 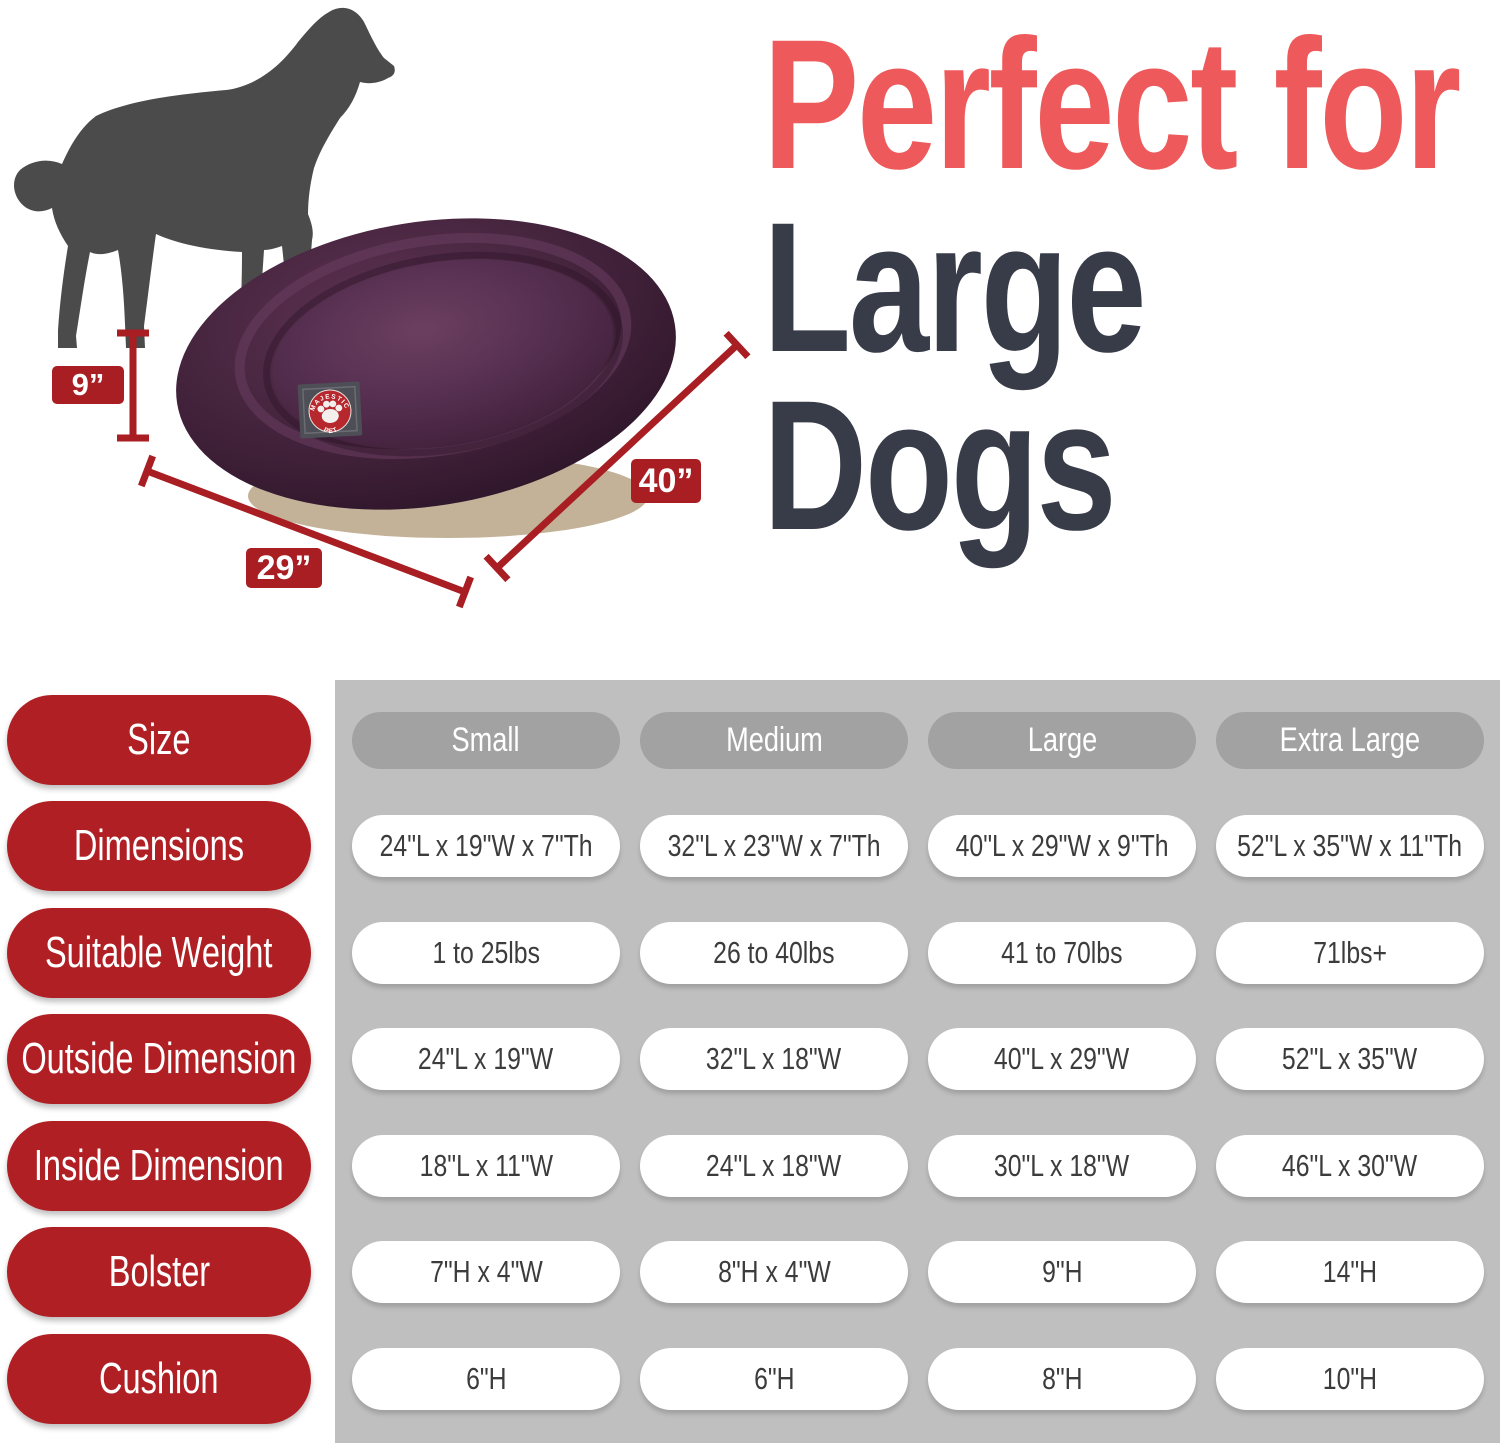 I want to click on cell-text: 24"L x 19"W, so click(x=486, y=1058).